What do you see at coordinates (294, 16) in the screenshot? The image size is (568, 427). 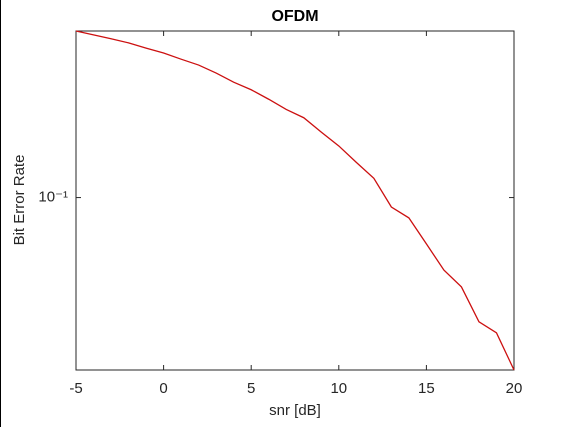 I see `chart-title: OFDM` at bounding box center [294, 16].